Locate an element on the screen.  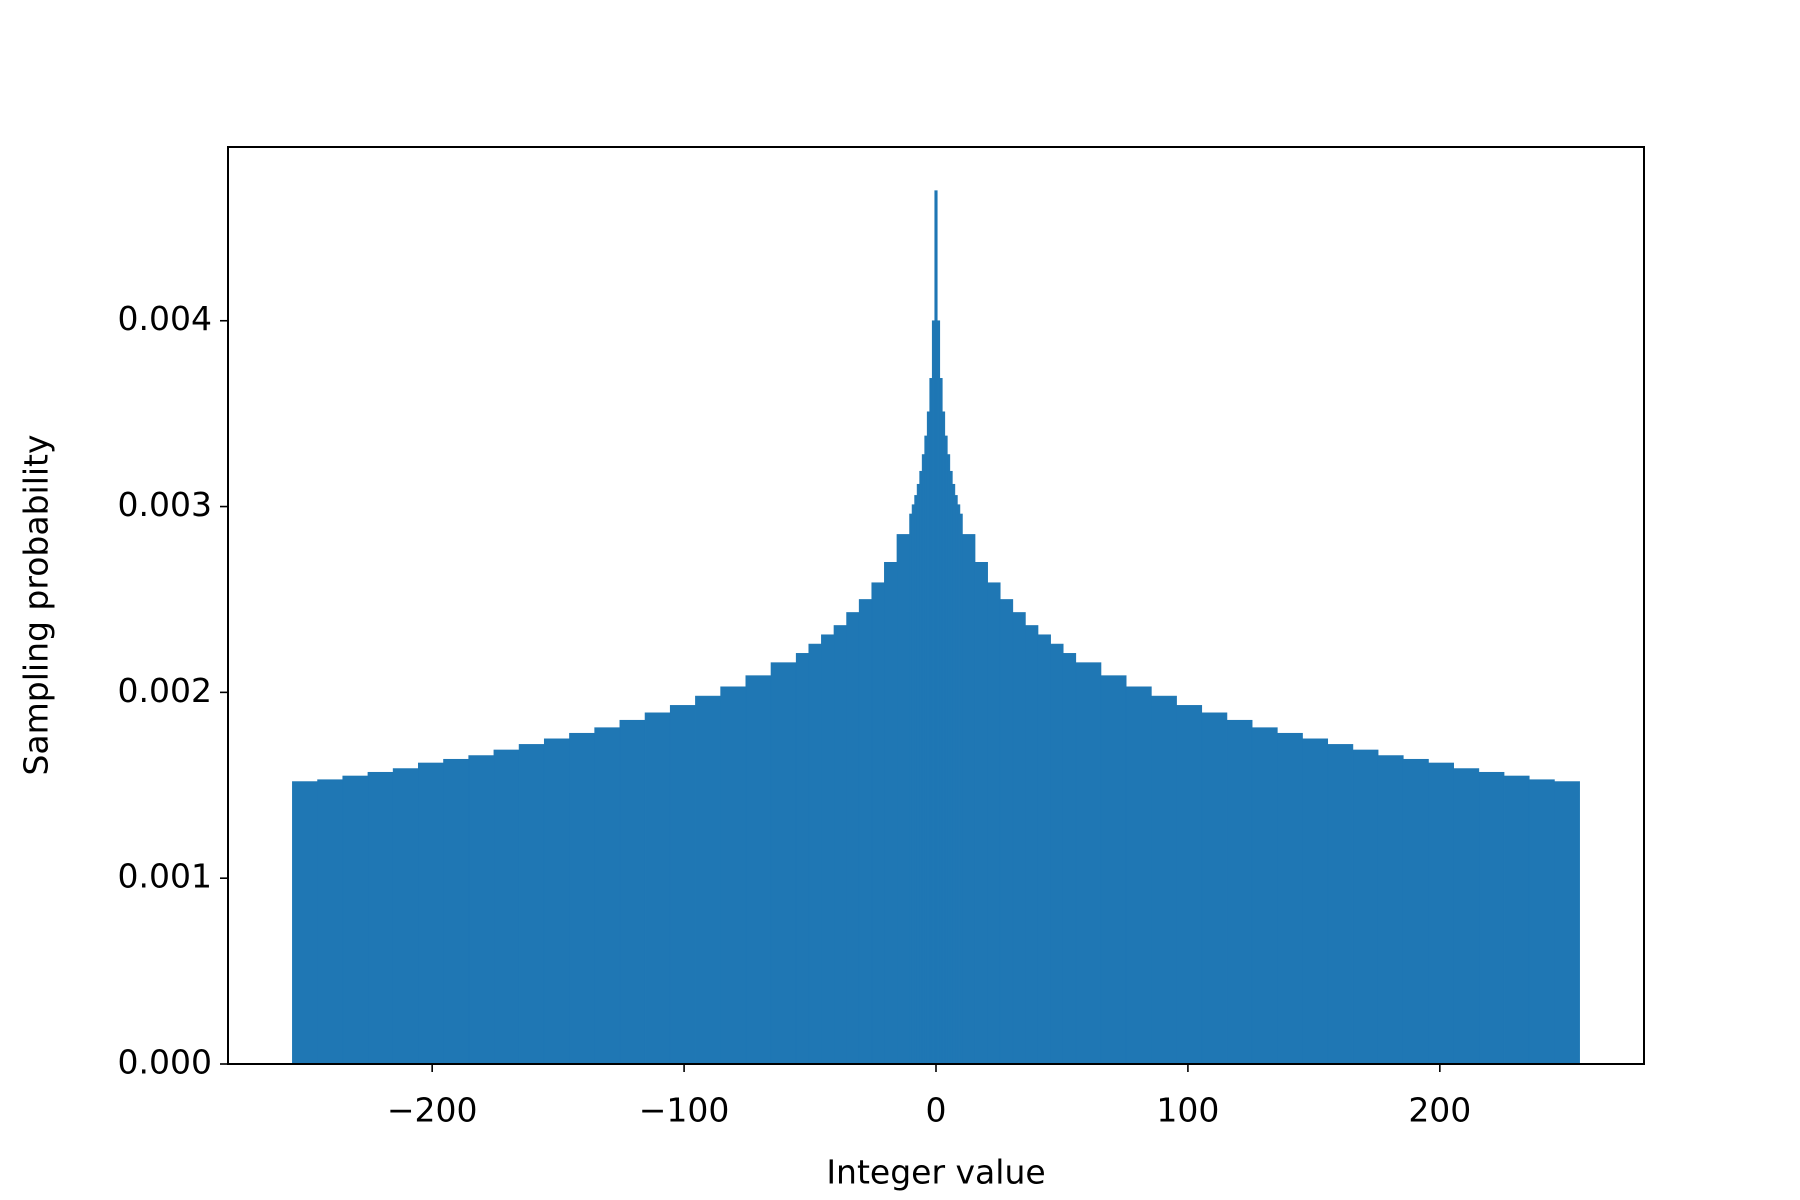
y-tick-label: 0.000 is located at coordinates (165, 1062).